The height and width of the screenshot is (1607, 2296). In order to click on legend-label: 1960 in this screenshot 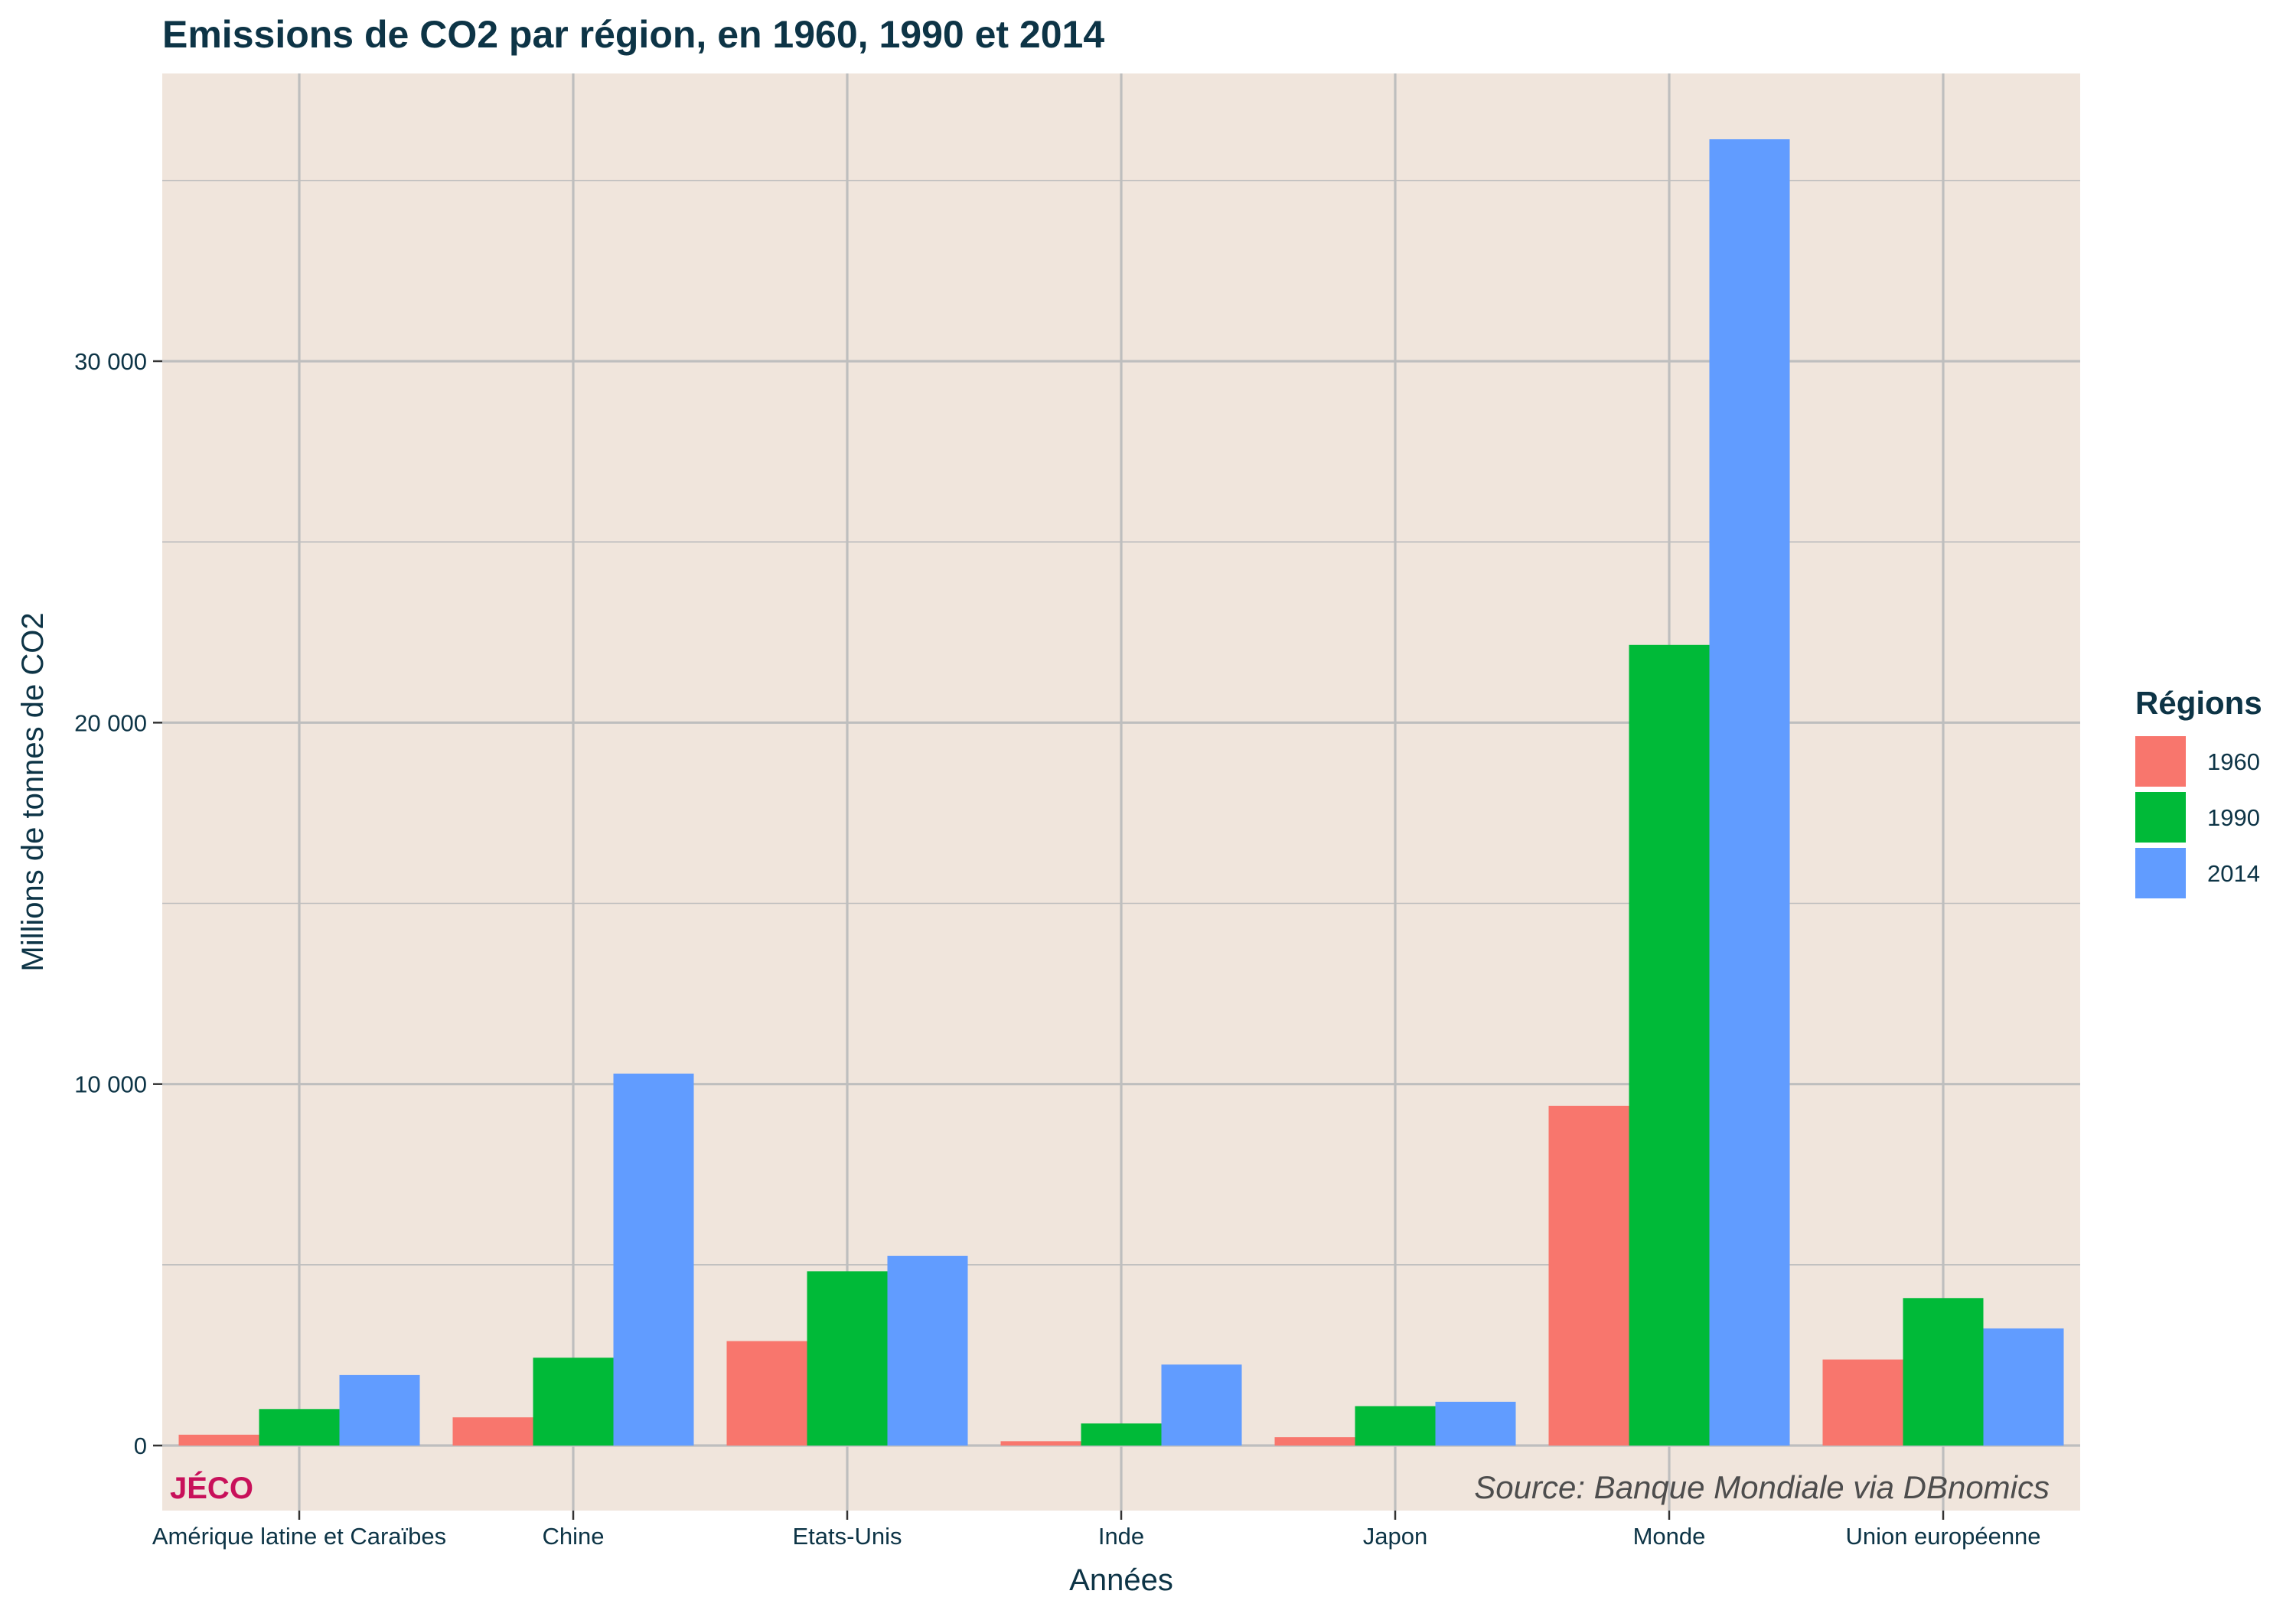, I will do `click(2233, 761)`.